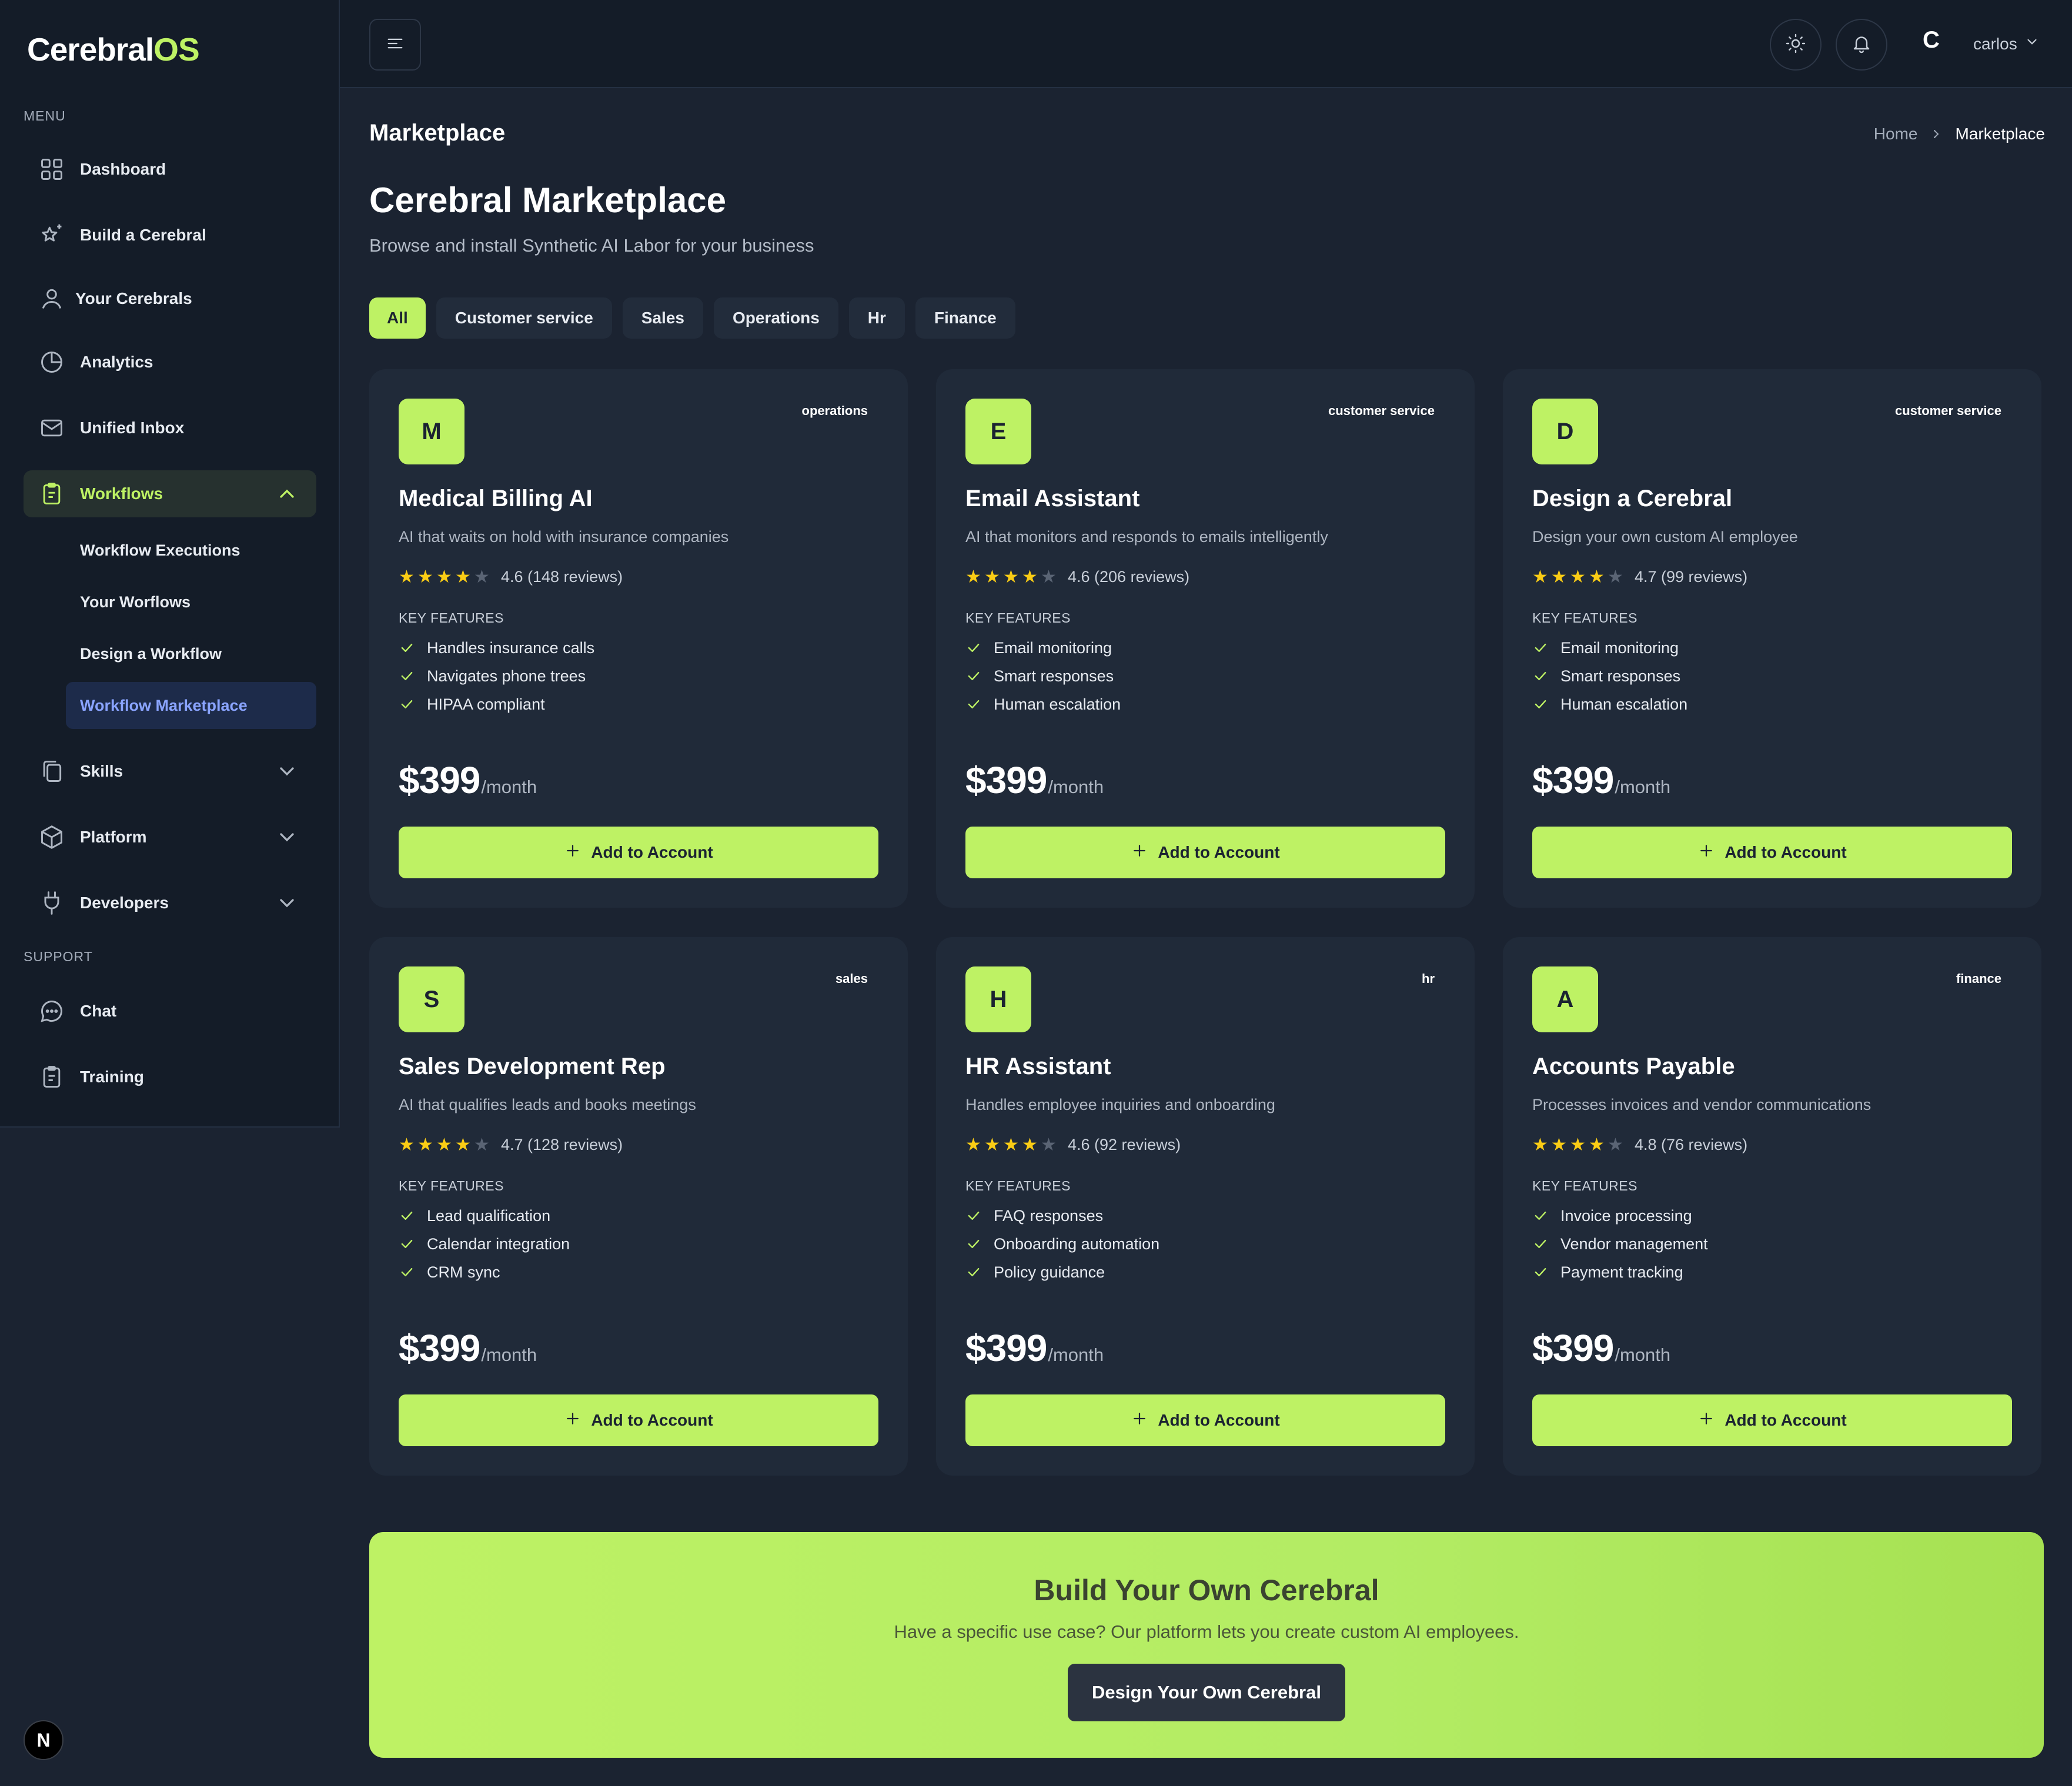 This screenshot has width=2072, height=1786. What do you see at coordinates (170, 1011) in the screenshot?
I see `sidebar-item-chat: Chat` at bounding box center [170, 1011].